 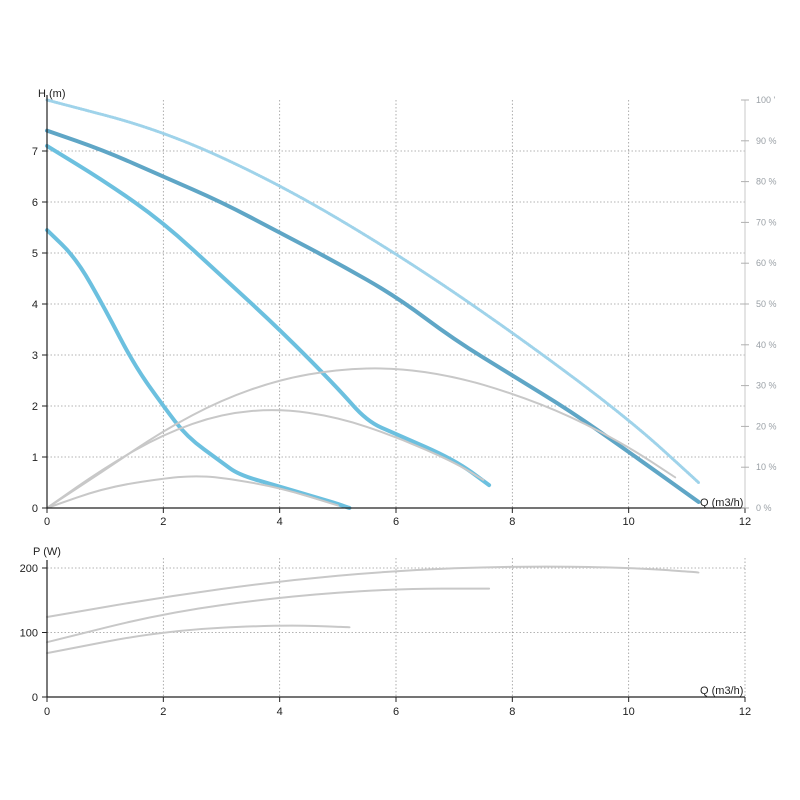 What do you see at coordinates (280, 522) in the screenshot?
I see `head-x-tick-label: 4` at bounding box center [280, 522].